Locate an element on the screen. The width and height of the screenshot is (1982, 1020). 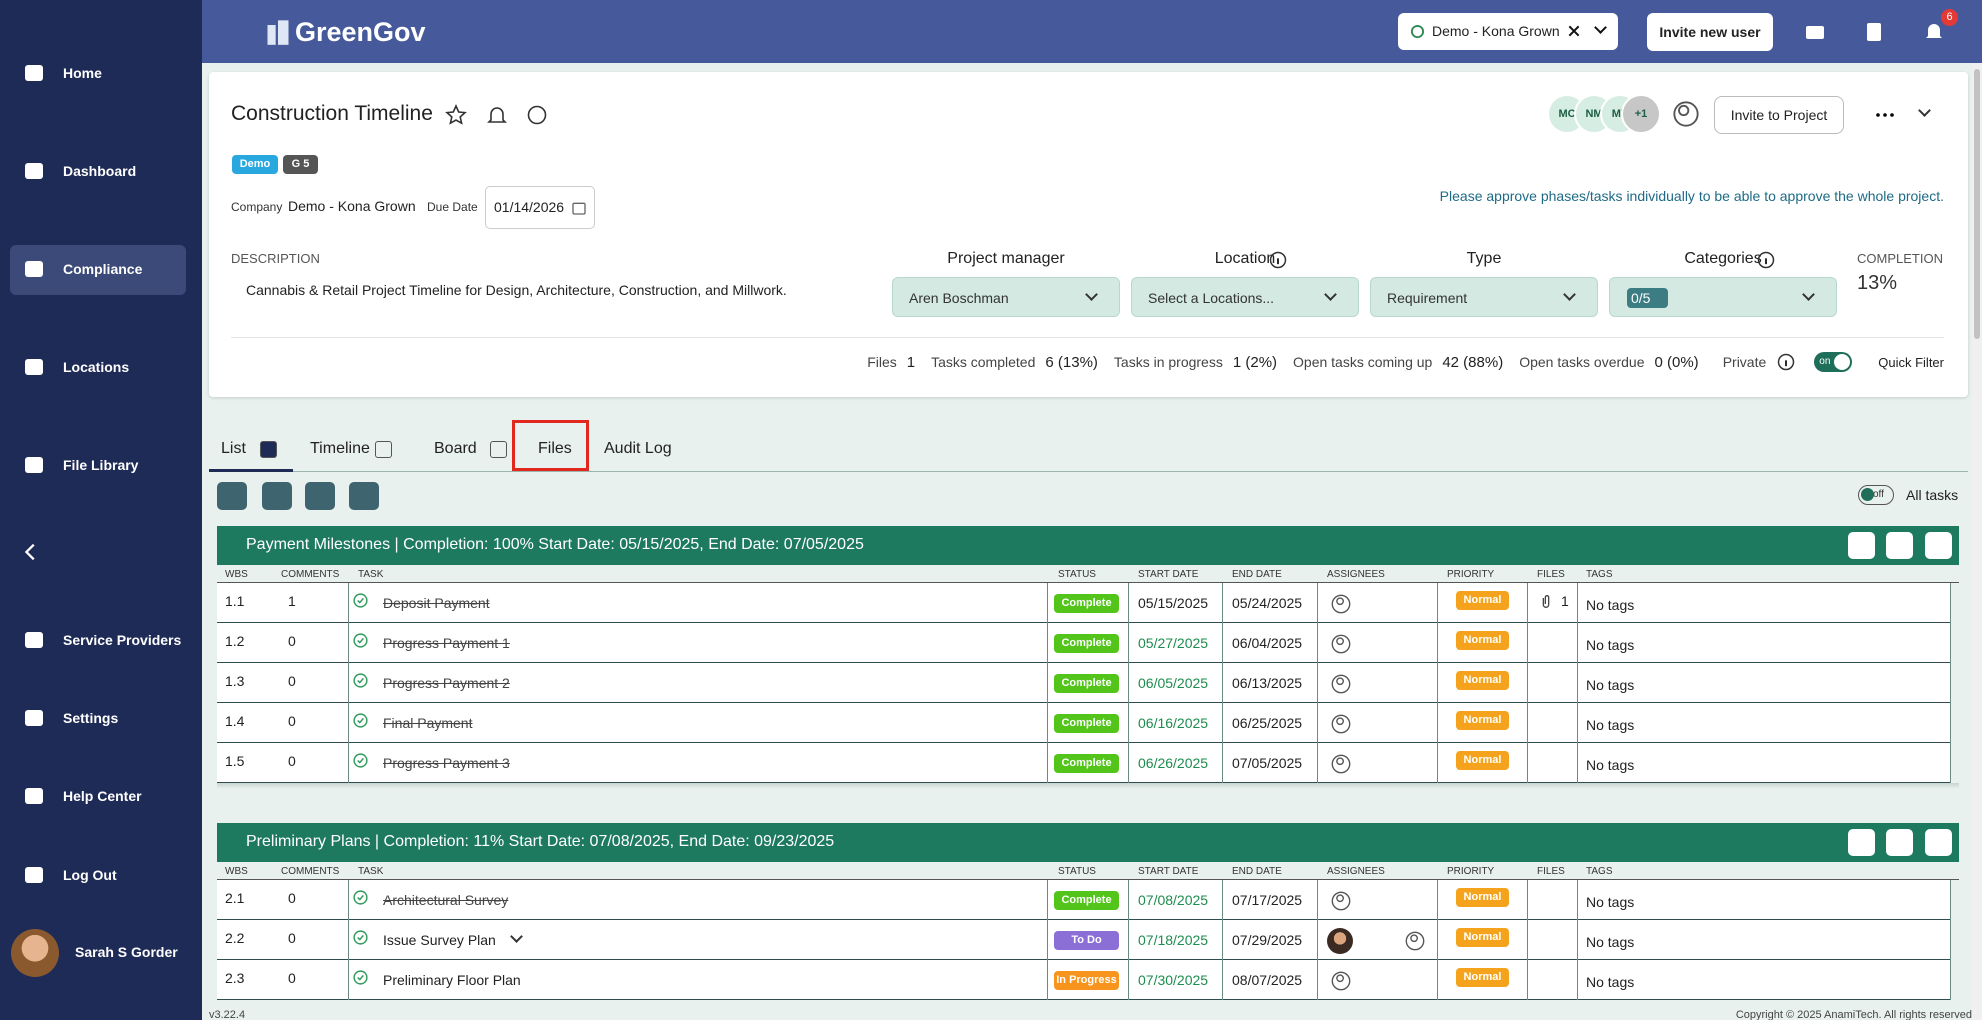
task-name: Progress Payment 2 is located at coordinates (446, 683).